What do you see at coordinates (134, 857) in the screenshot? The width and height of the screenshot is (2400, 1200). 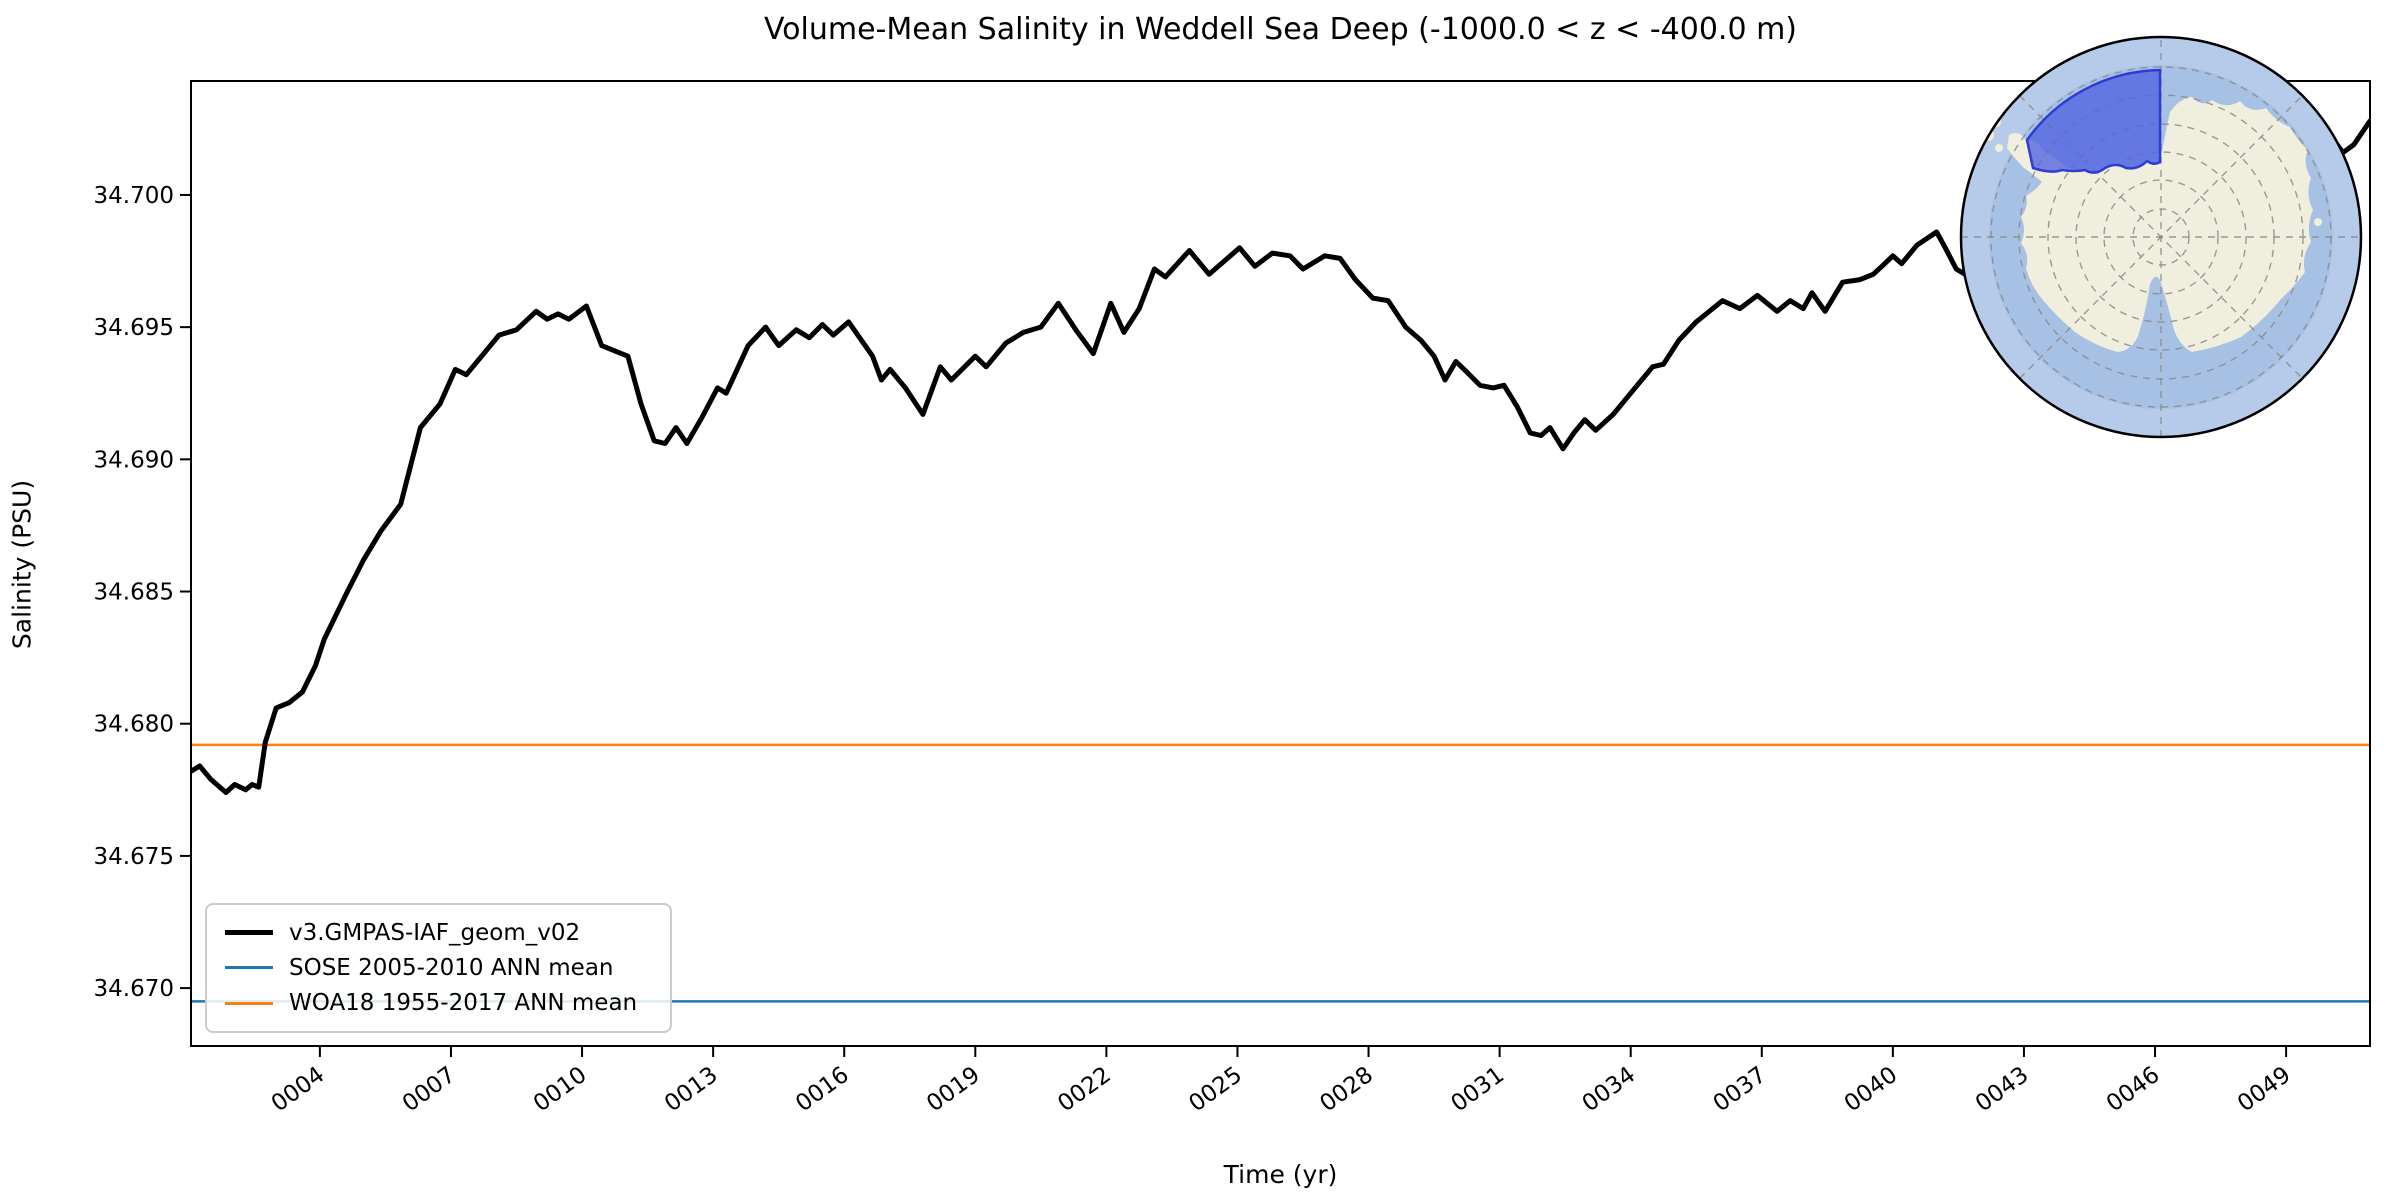 I see `y-tick-label: 34.675` at bounding box center [134, 857].